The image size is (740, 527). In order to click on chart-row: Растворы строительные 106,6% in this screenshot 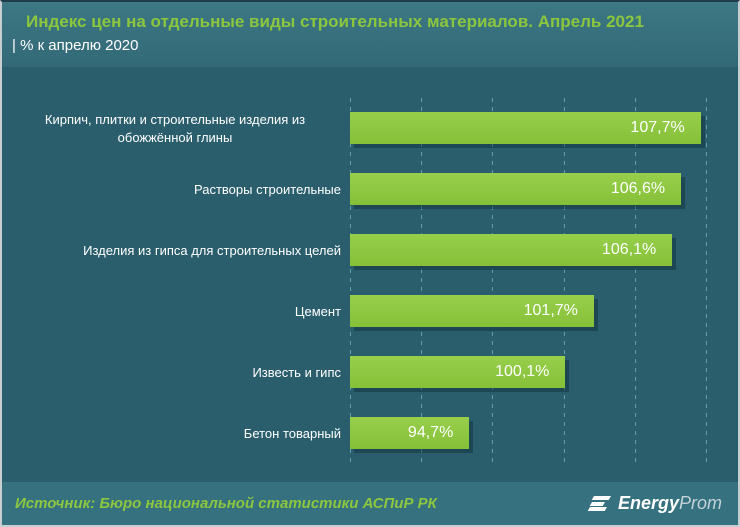, I will do `click(370, 189)`.